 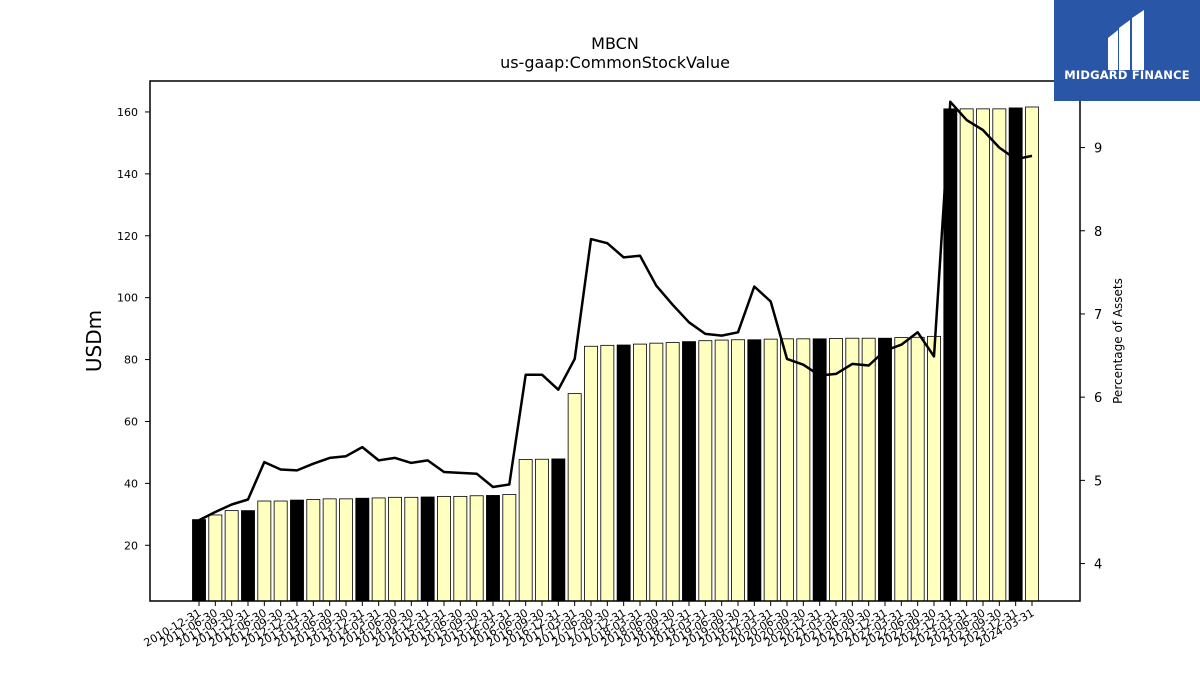 I want to click on chart-subtitle: us-gaap:CommonStockValue, so click(x=615, y=62).